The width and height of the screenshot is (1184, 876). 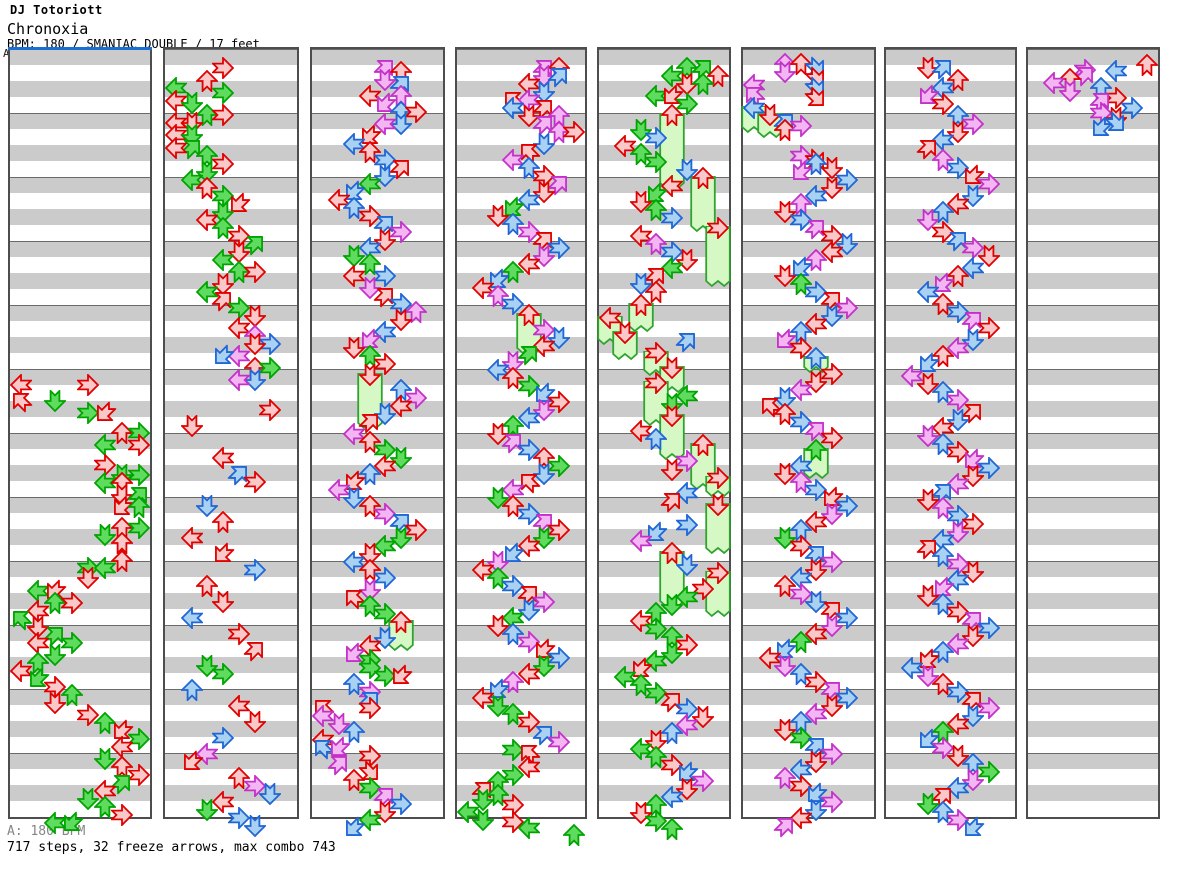 What do you see at coordinates (48, 29) in the screenshot?
I see `song-title: Chronoxia` at bounding box center [48, 29].